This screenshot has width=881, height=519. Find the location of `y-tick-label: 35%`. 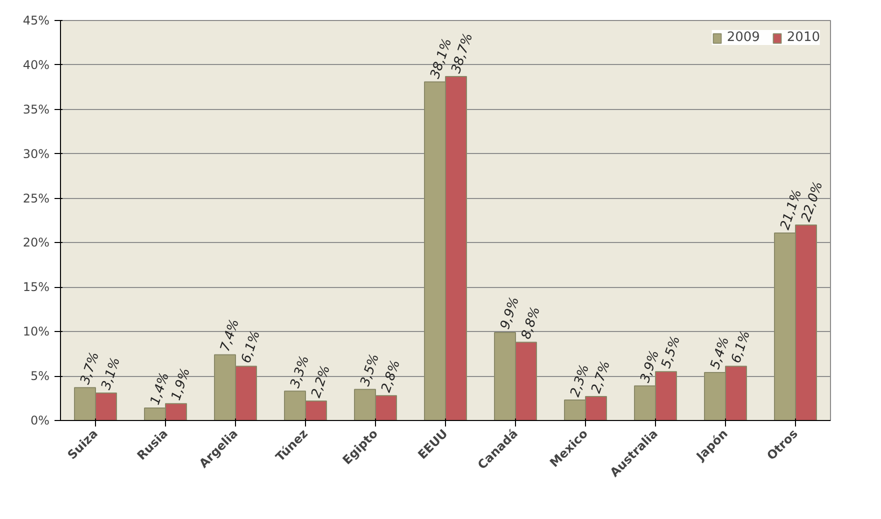

y-tick-label: 35% is located at coordinates (36, 109).